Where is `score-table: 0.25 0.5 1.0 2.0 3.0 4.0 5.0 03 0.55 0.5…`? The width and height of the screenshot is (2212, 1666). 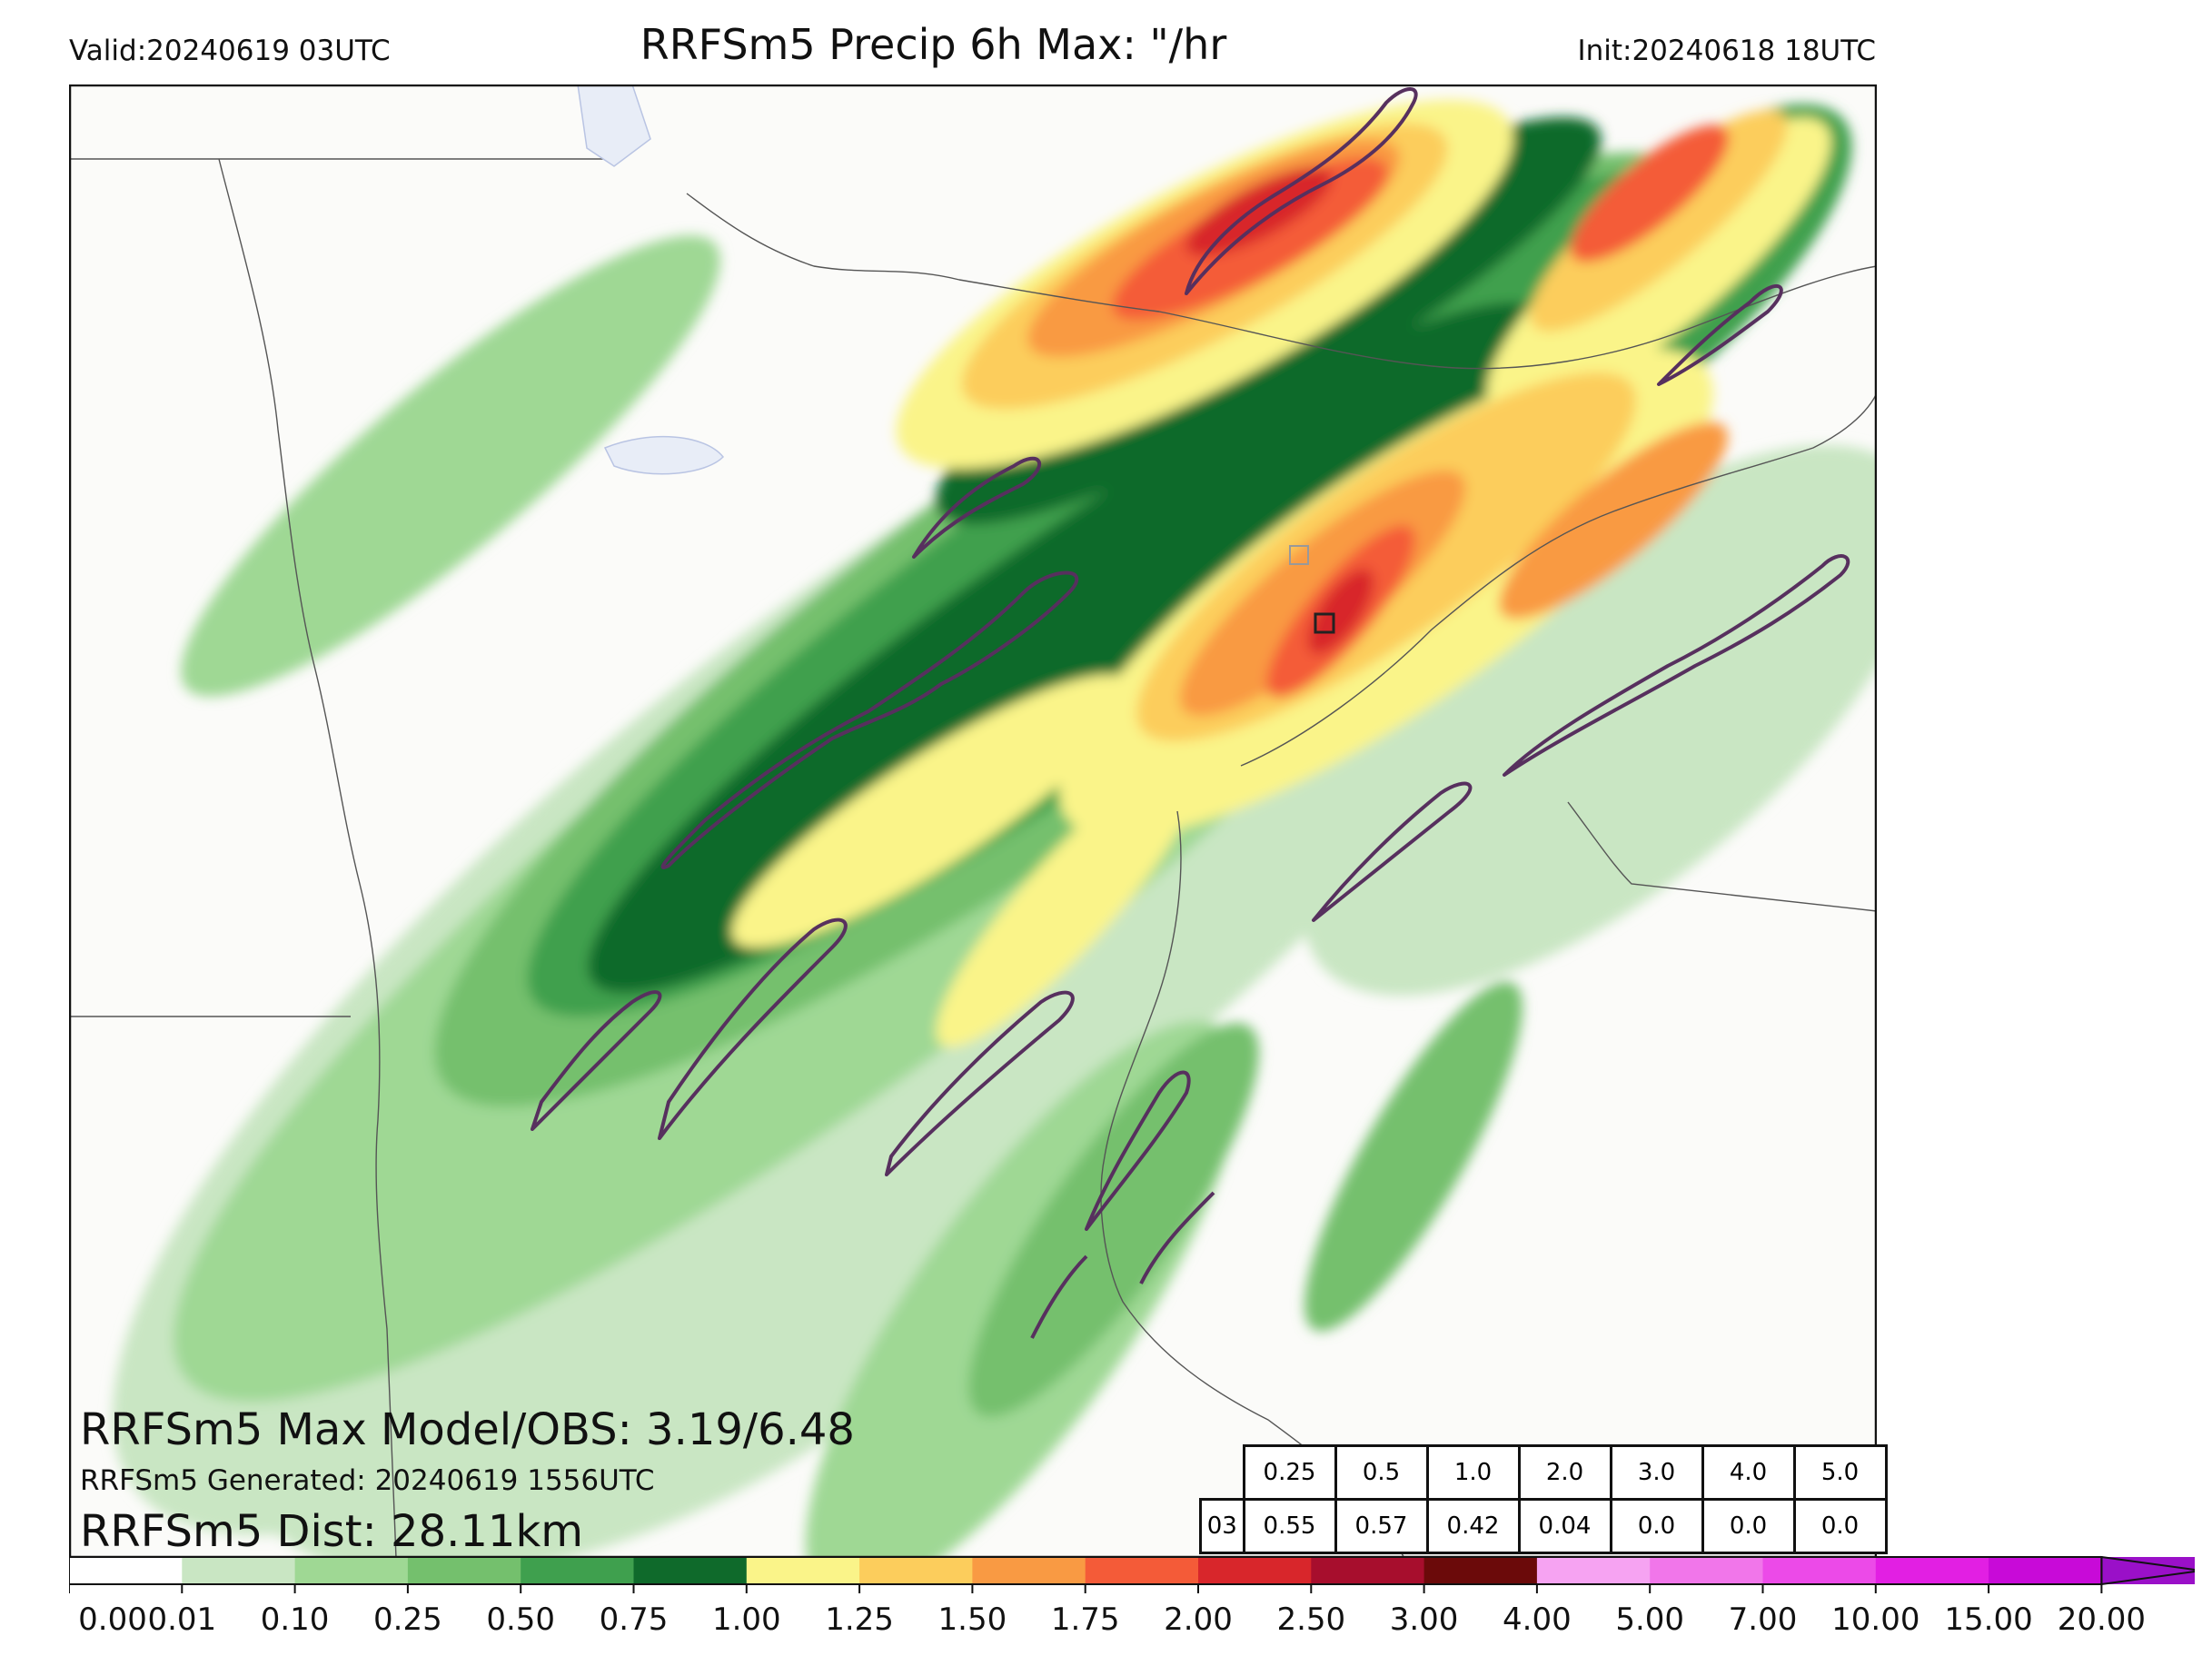
score-table: 0.25 0.5 1.0 2.0 3.0 4.0 5.0 03 0.55 0.5… is located at coordinates (1543, 1499).